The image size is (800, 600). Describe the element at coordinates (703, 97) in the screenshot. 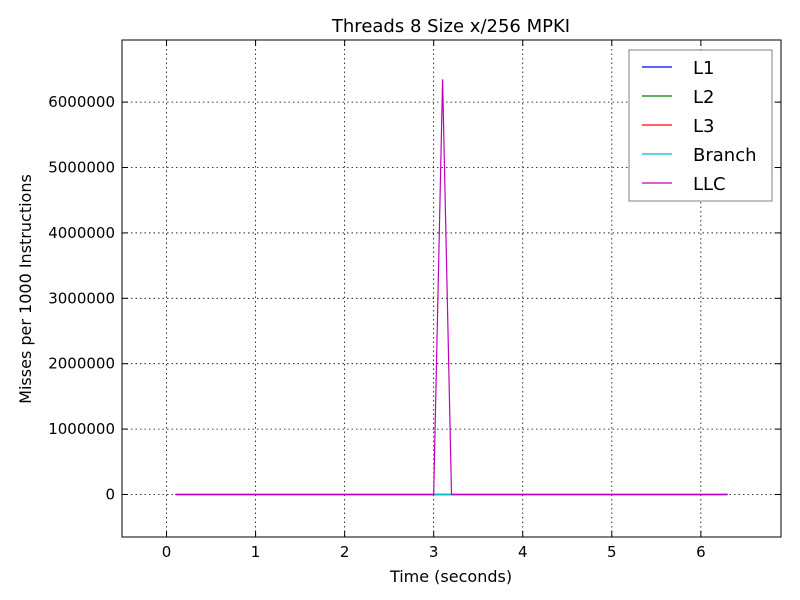

I see `legend-label-l2: L2` at that location.